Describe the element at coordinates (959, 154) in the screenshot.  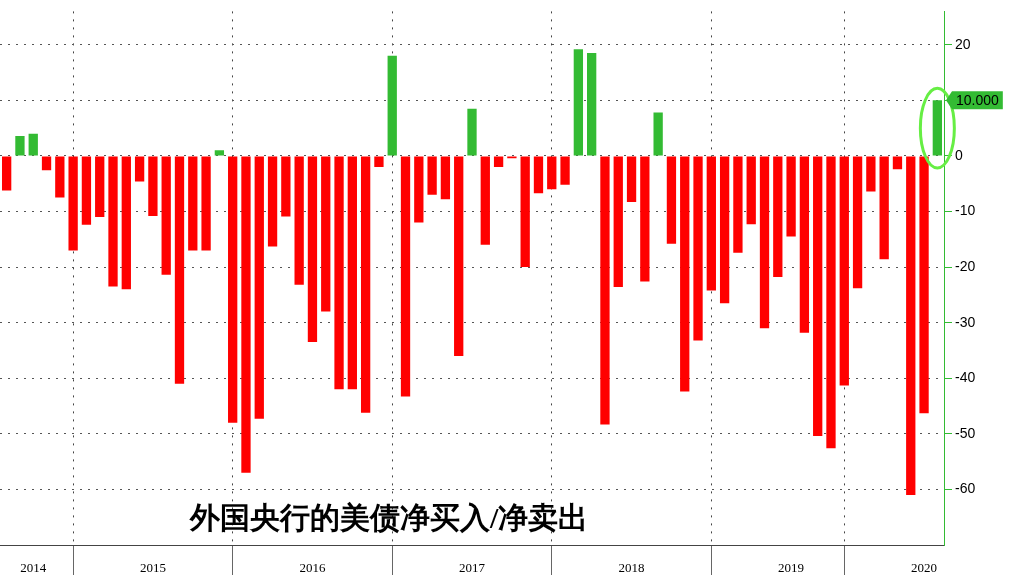
I see `y-tick-label: 0` at that location.